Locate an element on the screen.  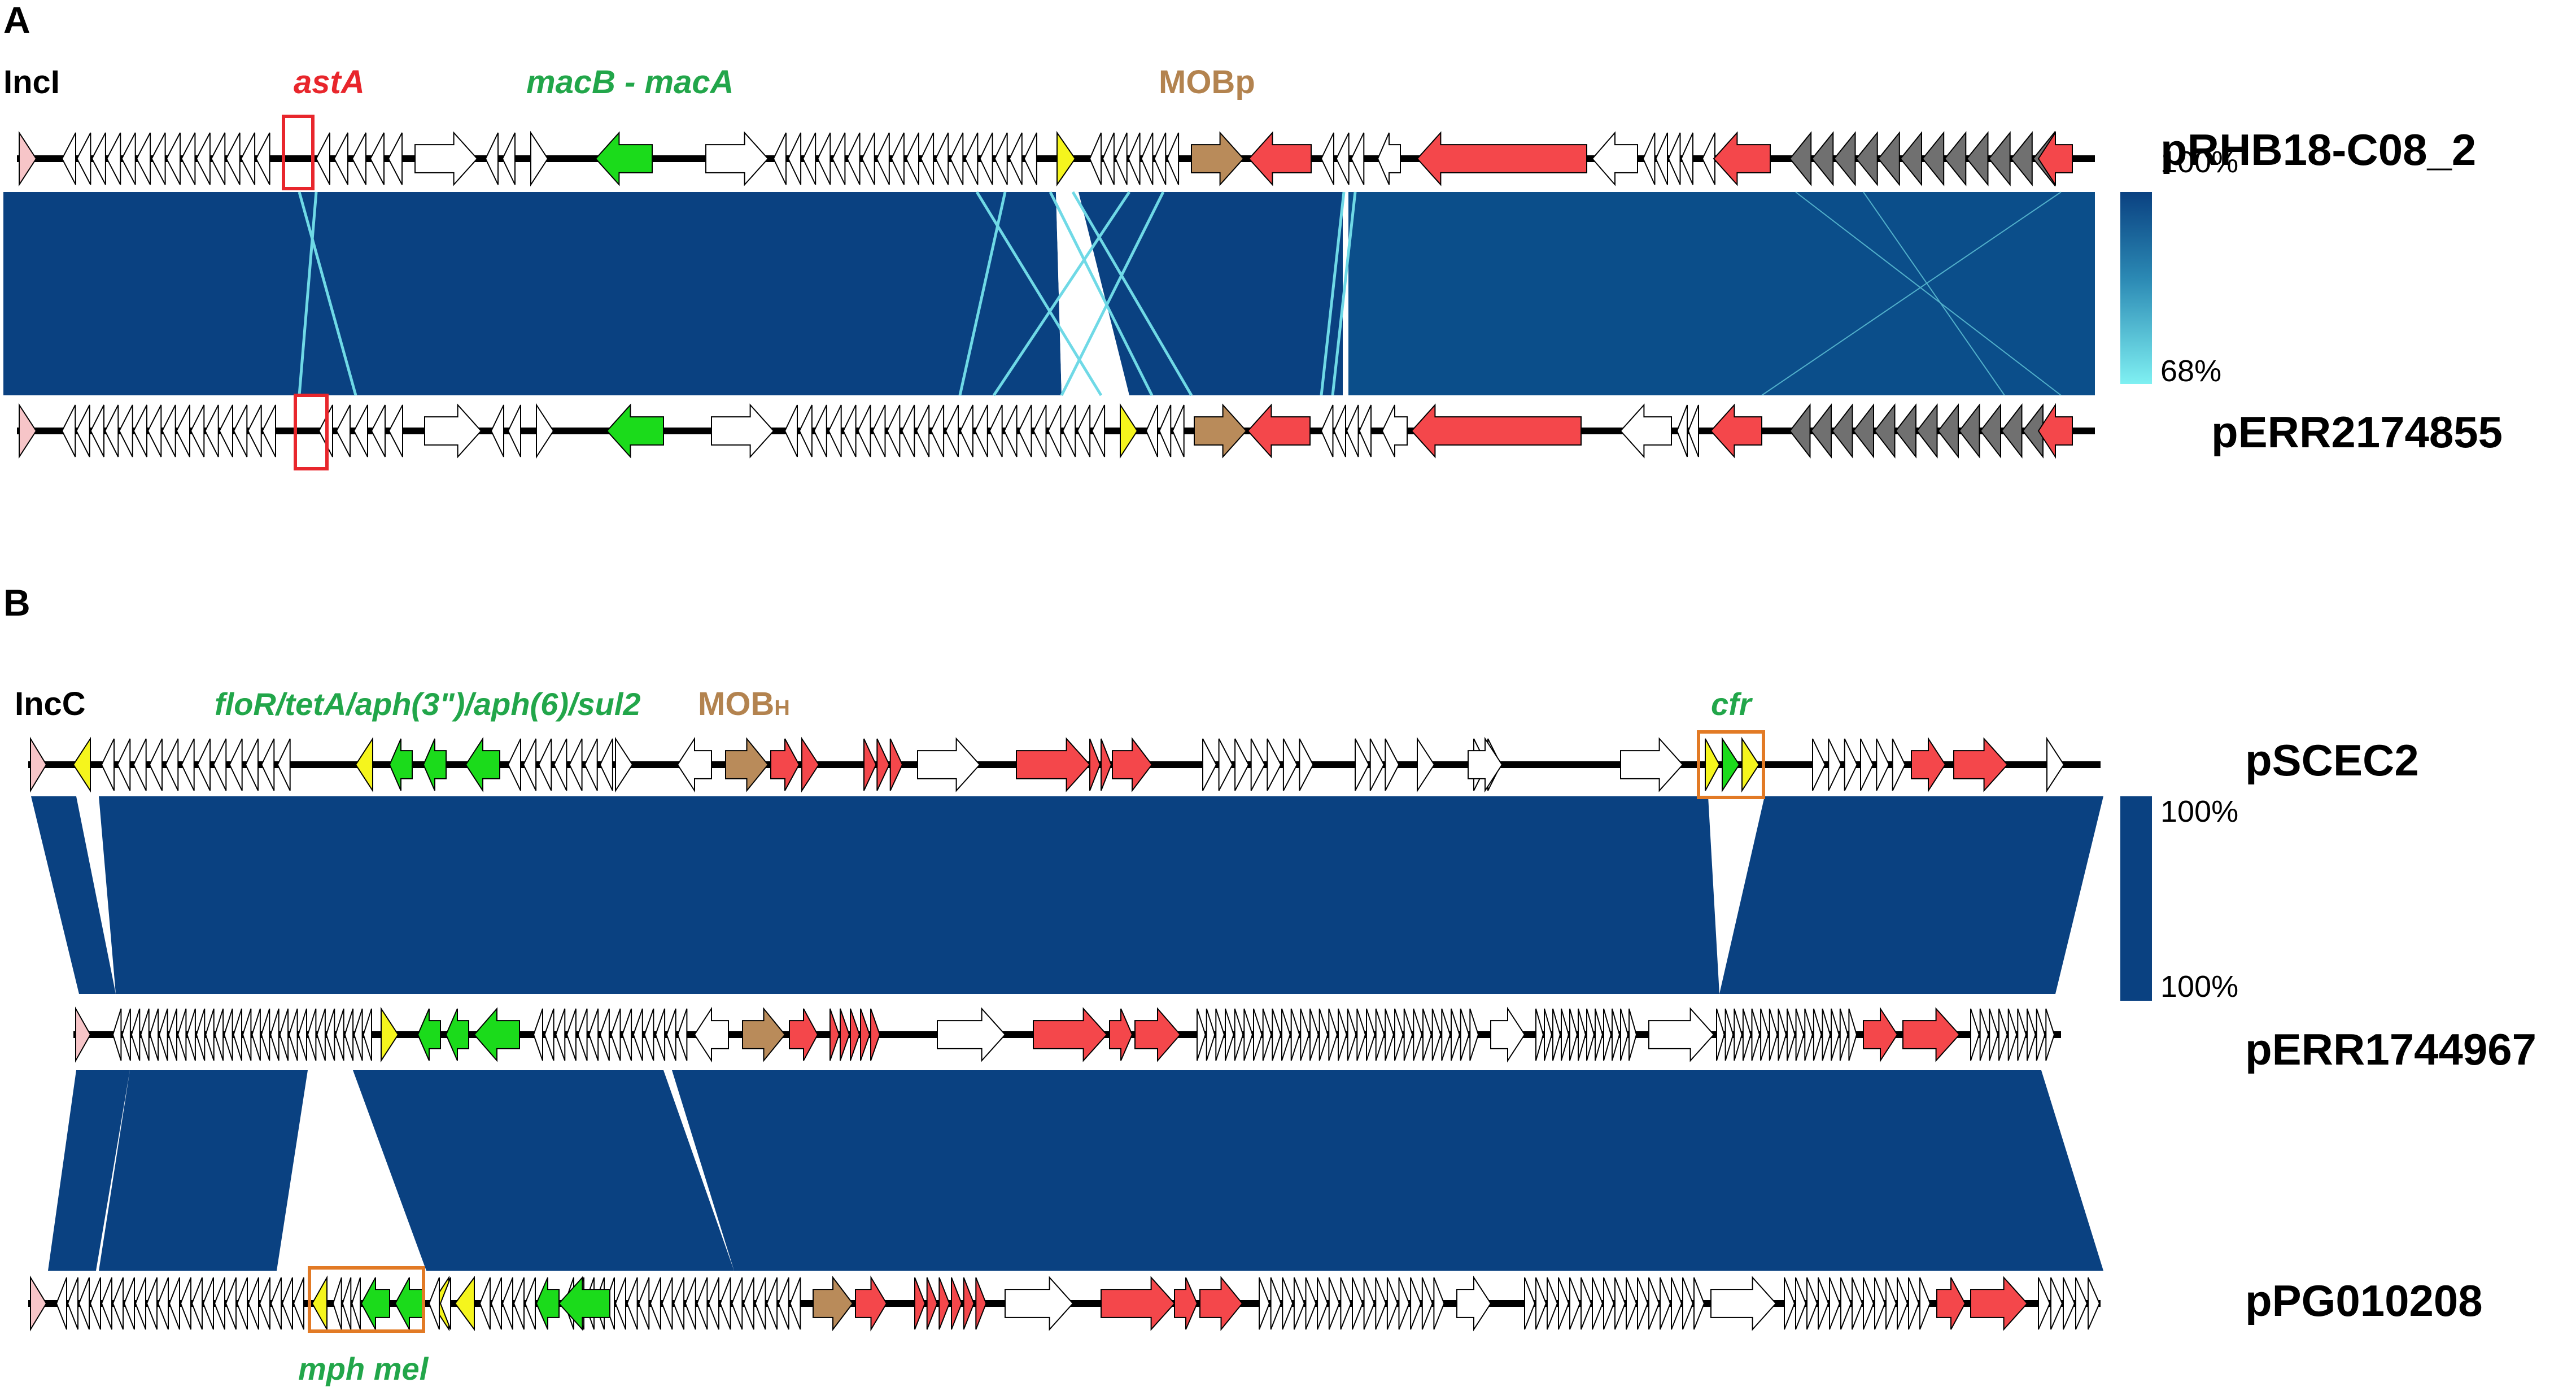
gene-label-mobp: MOBp is located at coordinates (1207, 82).